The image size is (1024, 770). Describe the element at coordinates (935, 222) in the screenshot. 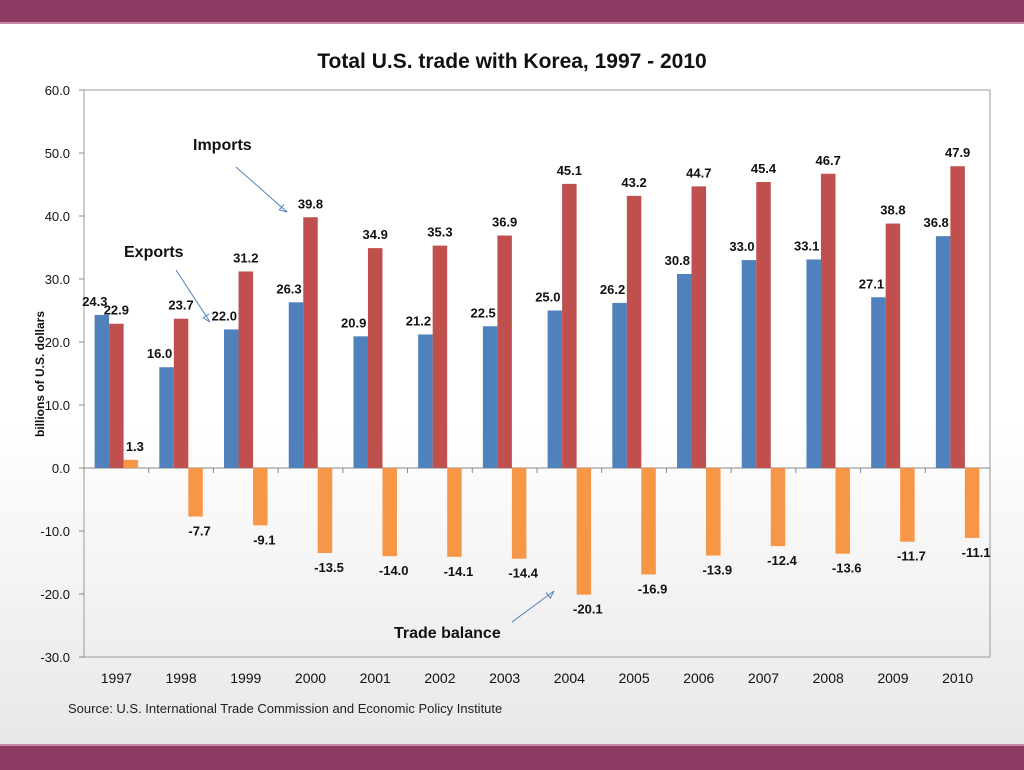

I see `exports-label: 36.8` at that location.